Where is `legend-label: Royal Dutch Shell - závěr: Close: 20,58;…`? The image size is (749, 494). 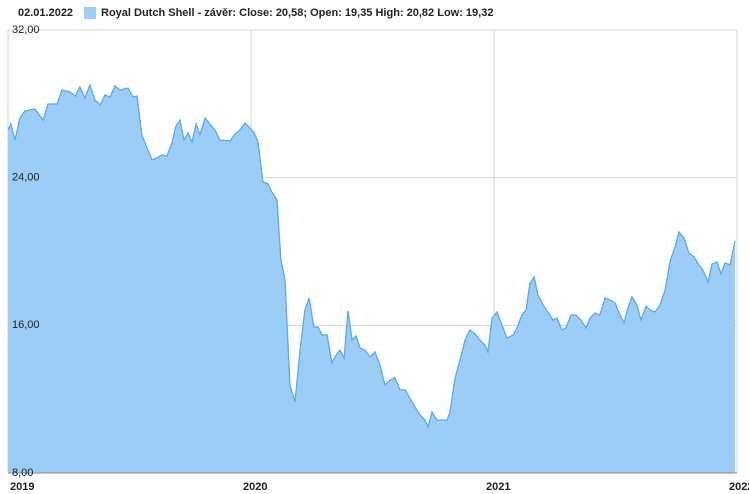 legend-label: Royal Dutch Shell - závěr: Close: 20,58;… is located at coordinates (297, 13).